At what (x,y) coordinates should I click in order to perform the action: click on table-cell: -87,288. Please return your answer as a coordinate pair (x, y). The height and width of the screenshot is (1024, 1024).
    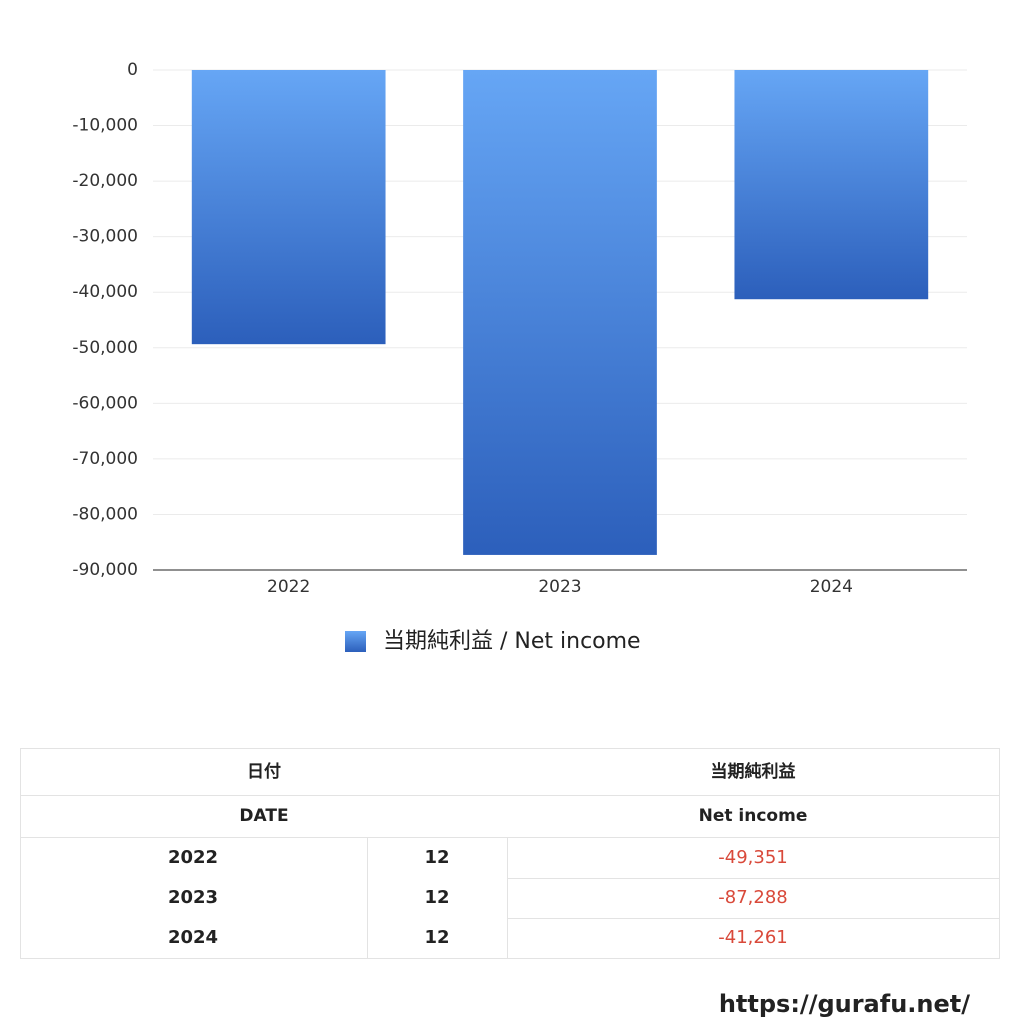
    Looking at the image, I should click on (752, 897).